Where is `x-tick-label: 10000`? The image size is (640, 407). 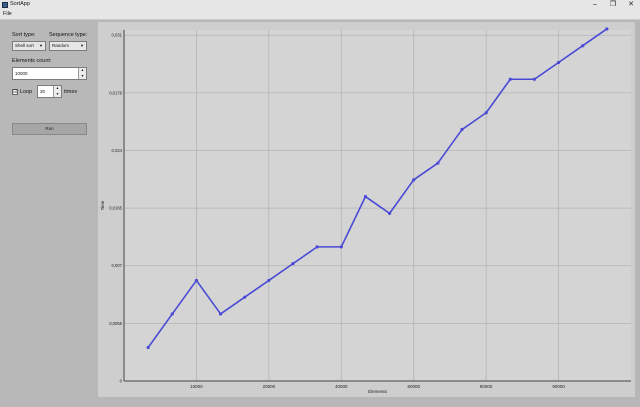
x-tick-label: 10000 is located at coordinates (196, 386).